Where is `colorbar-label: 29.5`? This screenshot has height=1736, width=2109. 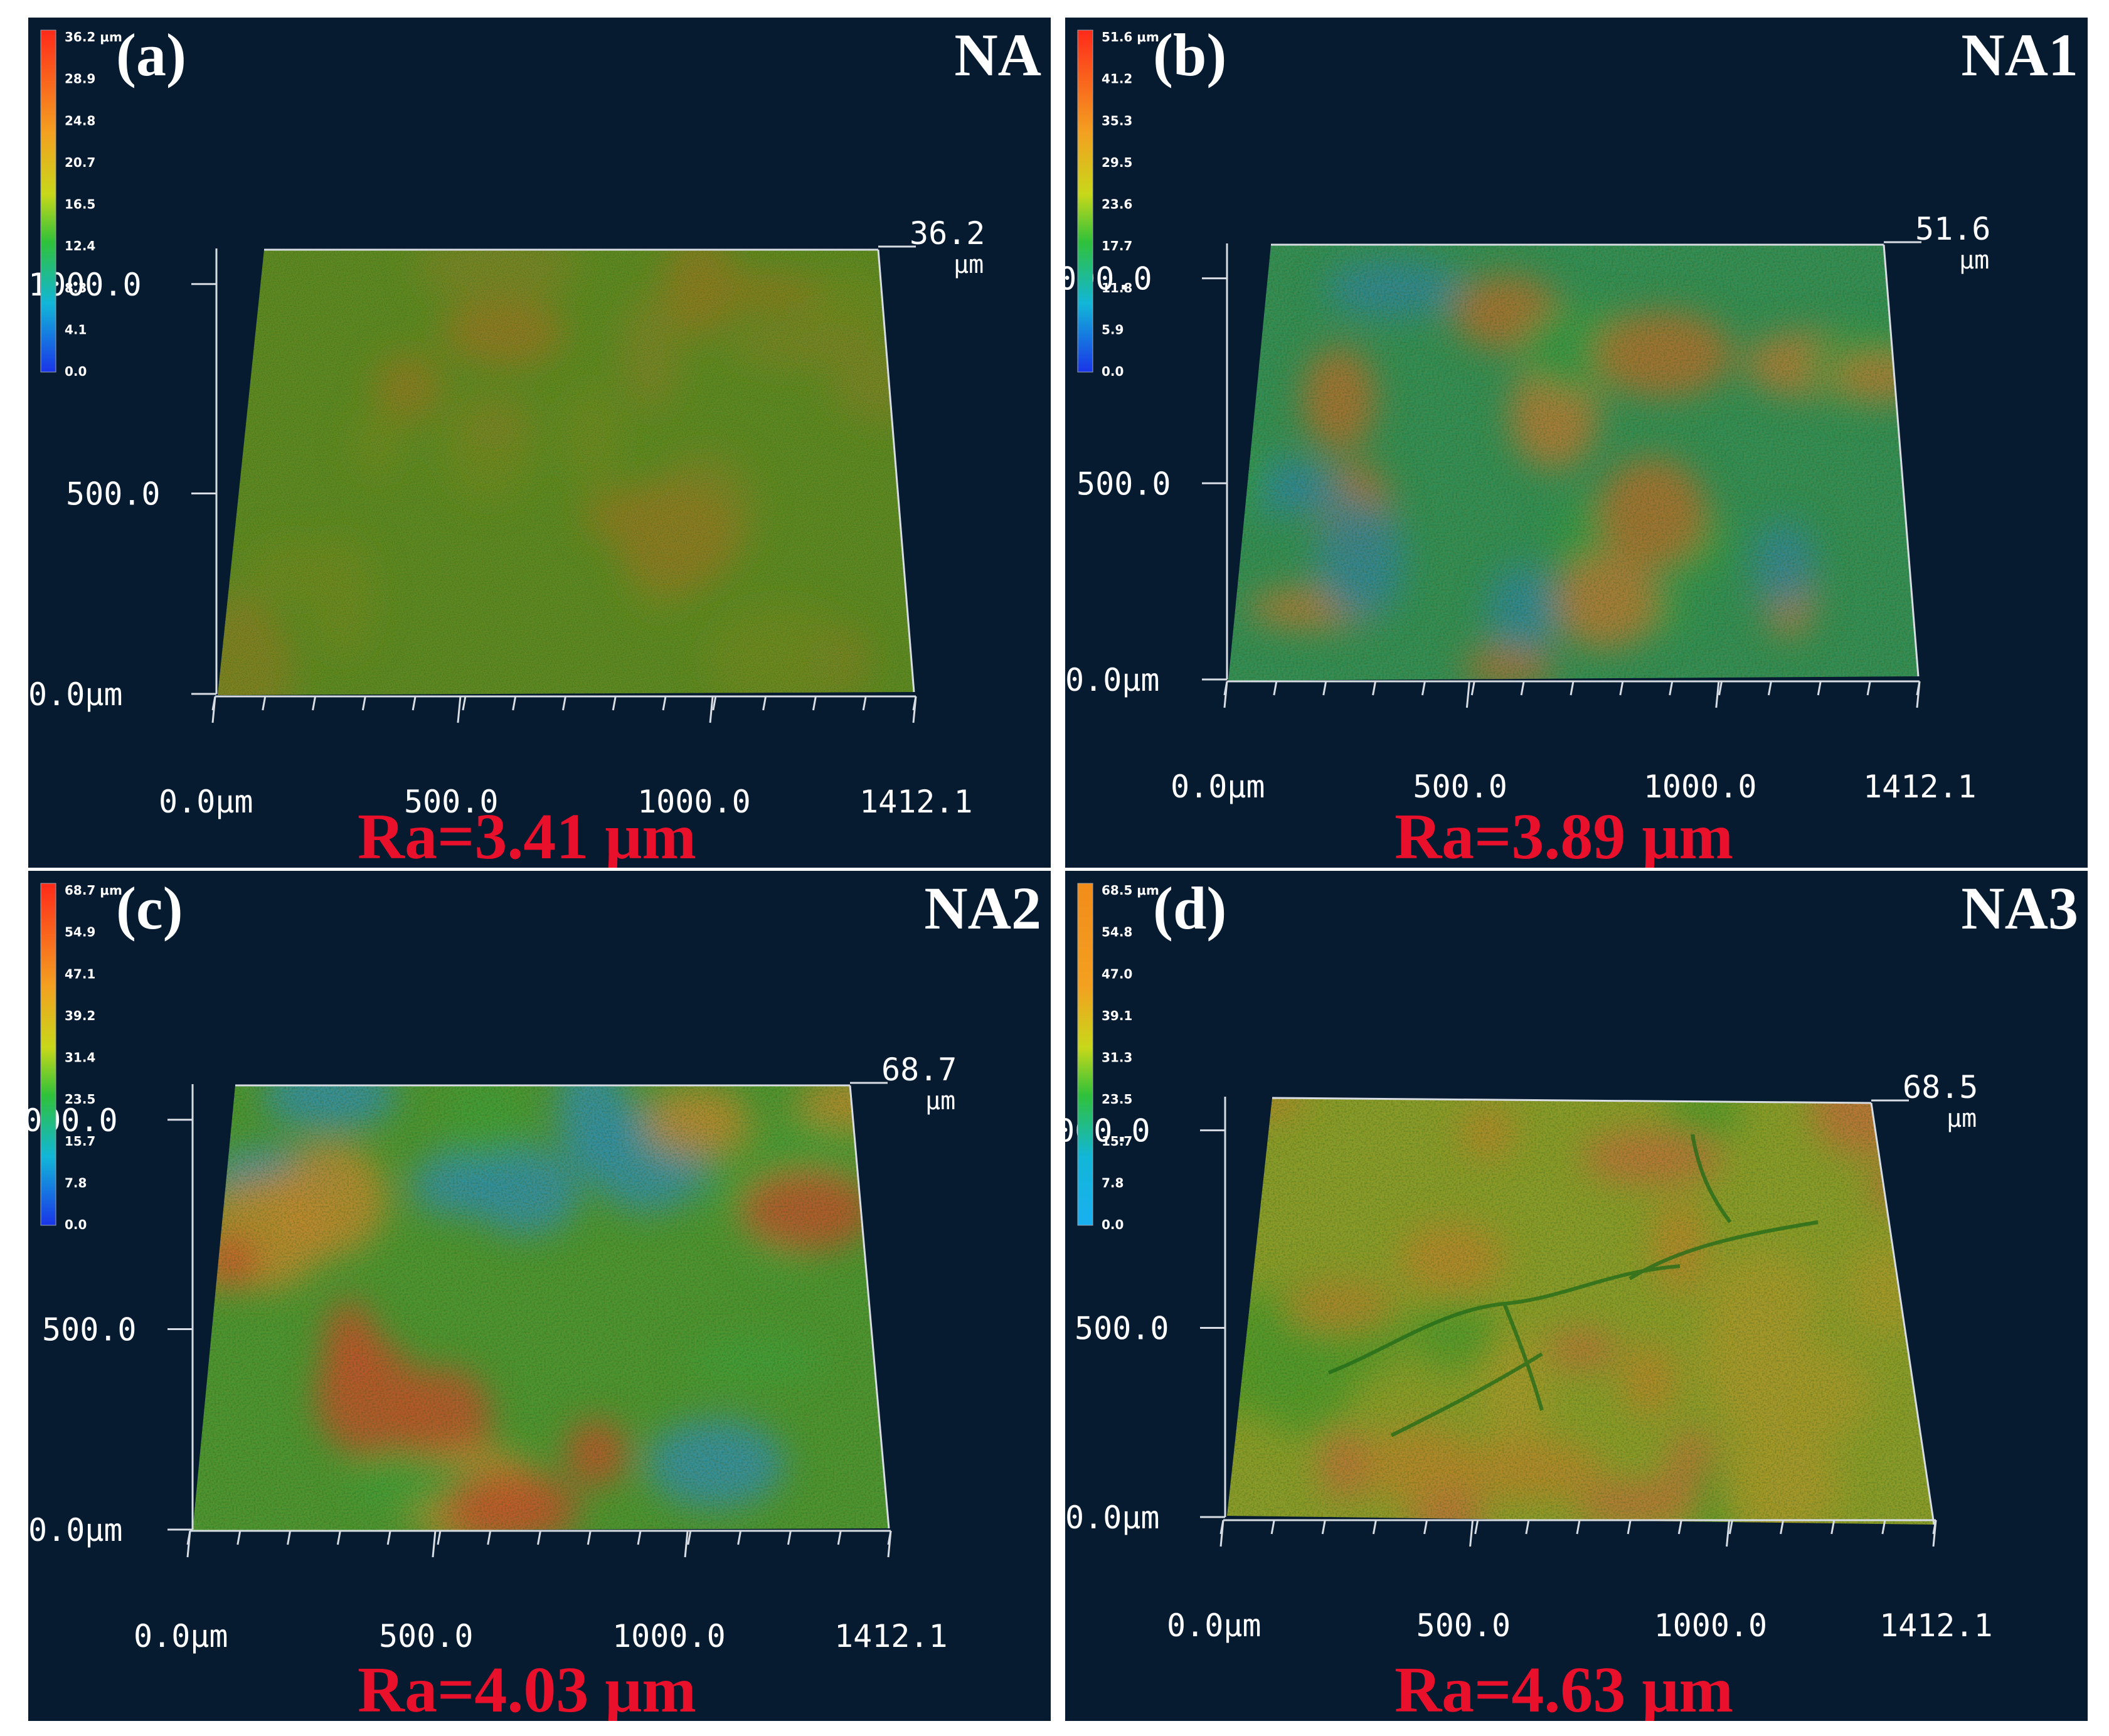
colorbar-label: 29.5 is located at coordinates (1117, 162).